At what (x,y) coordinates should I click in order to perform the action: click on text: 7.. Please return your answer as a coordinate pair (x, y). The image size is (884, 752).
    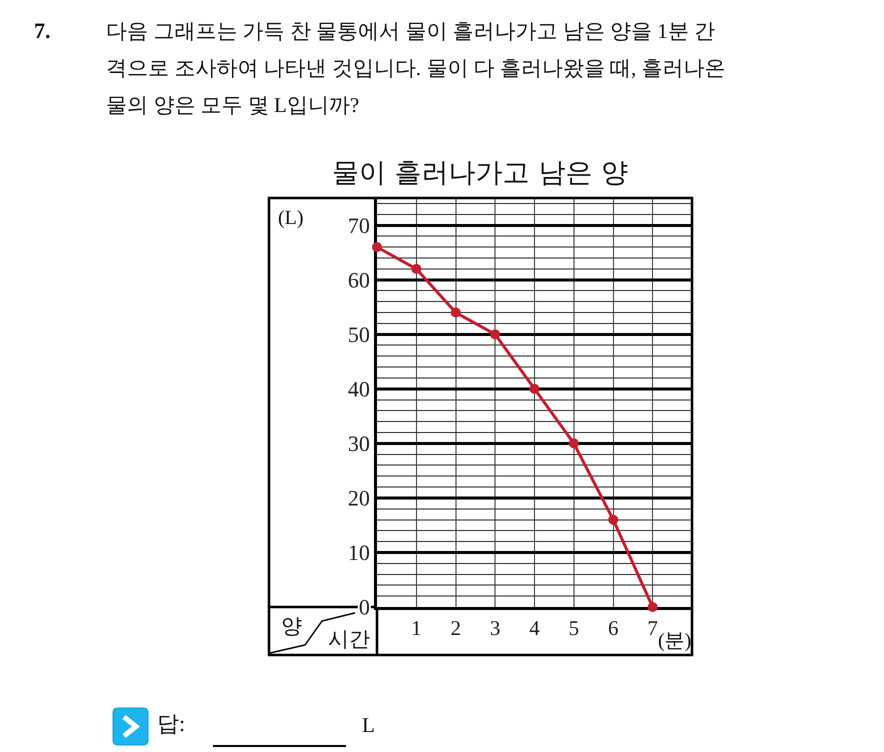
    Looking at the image, I should click on (42, 30).